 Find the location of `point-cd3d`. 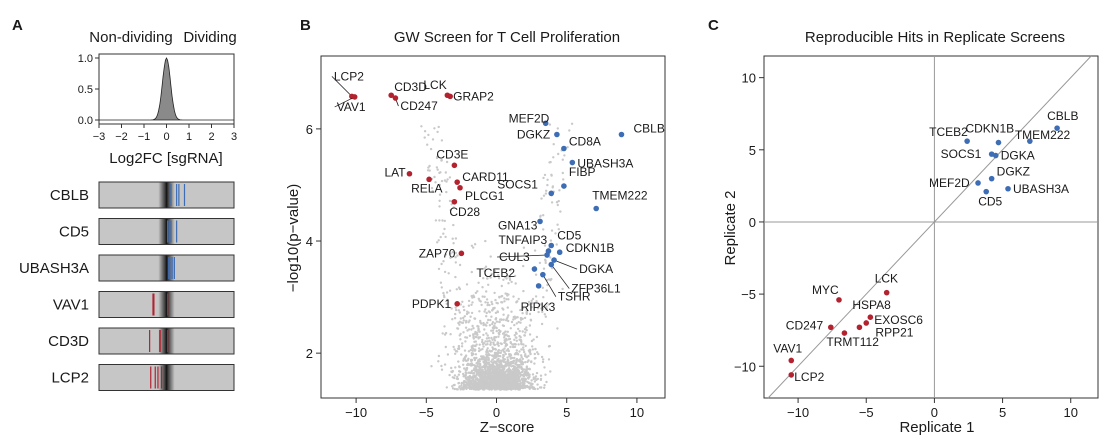

point-cd3d is located at coordinates (391, 95).